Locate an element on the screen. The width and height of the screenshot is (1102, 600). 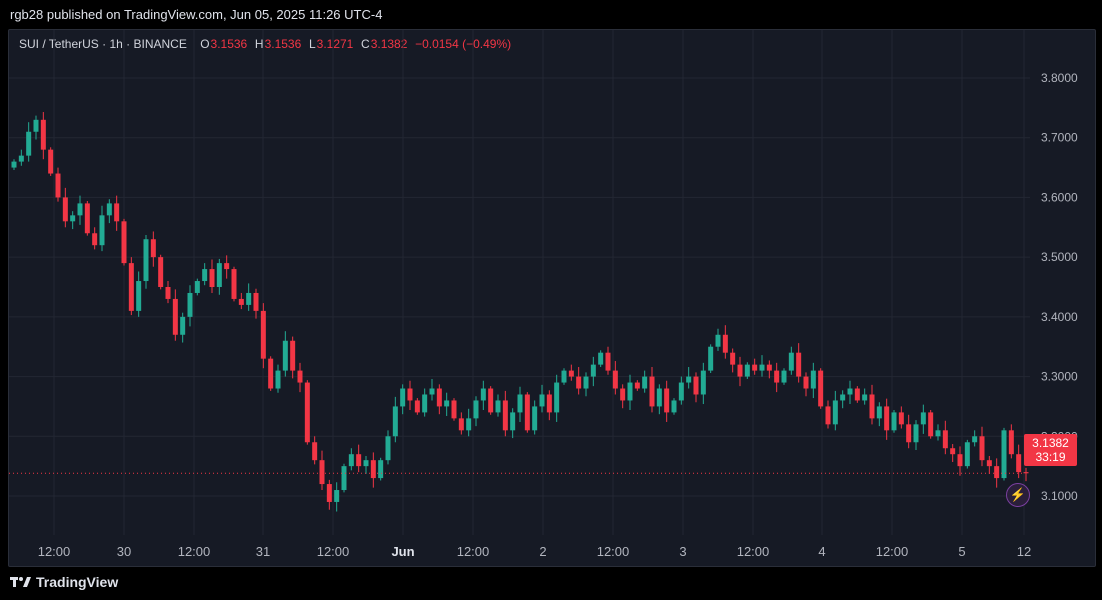
y-tick-label: 3.1000 is located at coordinates (1059, 496).